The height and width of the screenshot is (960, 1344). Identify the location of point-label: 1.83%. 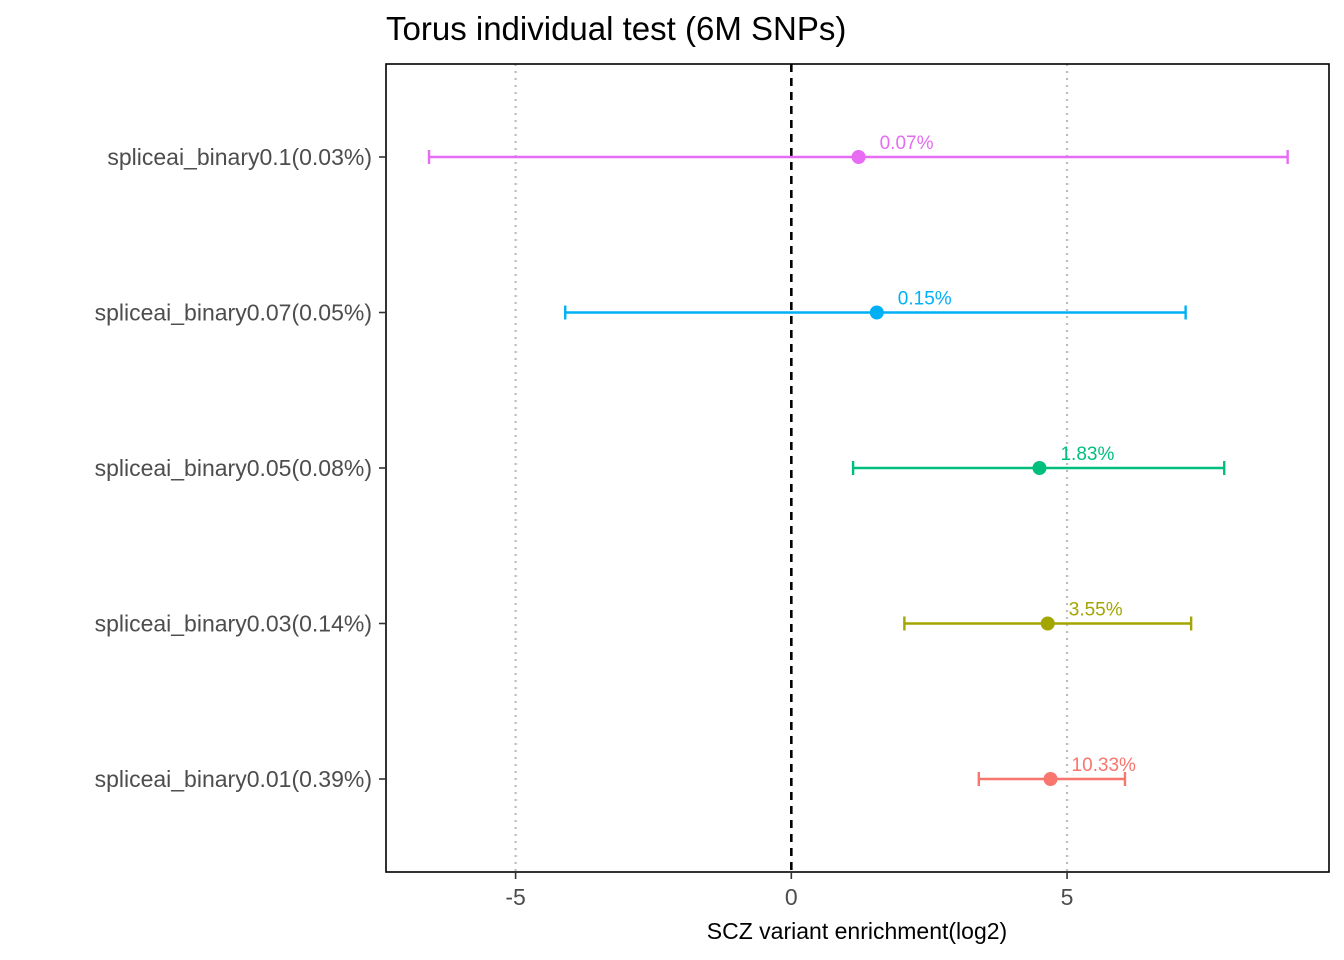
(1087, 454).